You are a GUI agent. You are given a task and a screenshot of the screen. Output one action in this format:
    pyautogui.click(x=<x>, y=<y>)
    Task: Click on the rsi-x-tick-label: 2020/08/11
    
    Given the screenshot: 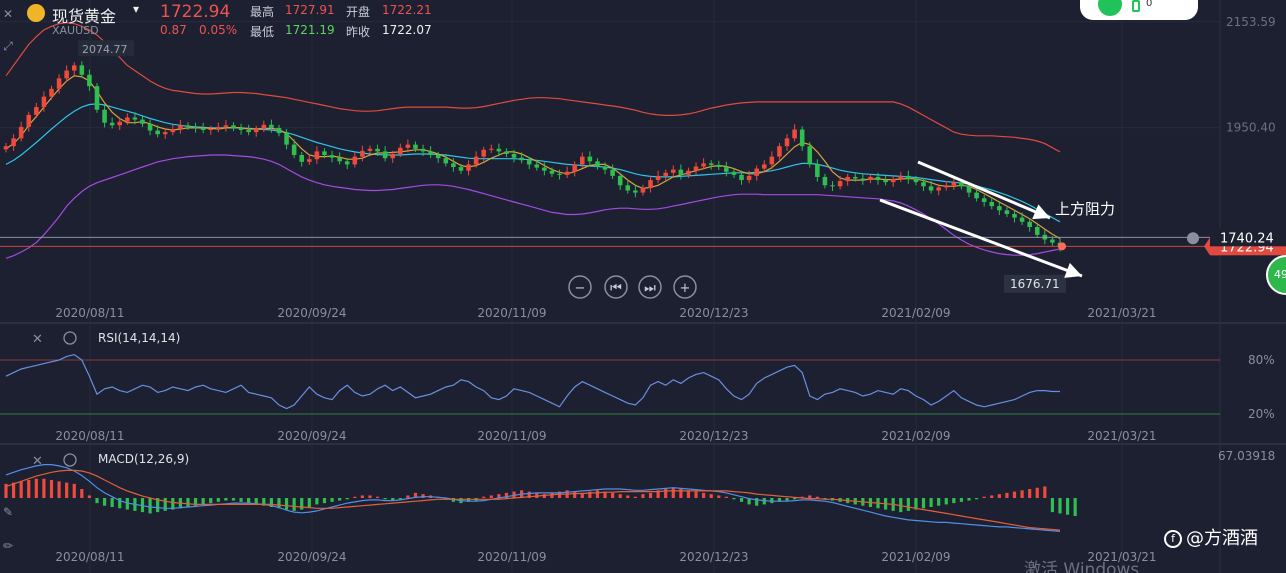 What is the action you would take?
    pyautogui.click(x=89, y=436)
    